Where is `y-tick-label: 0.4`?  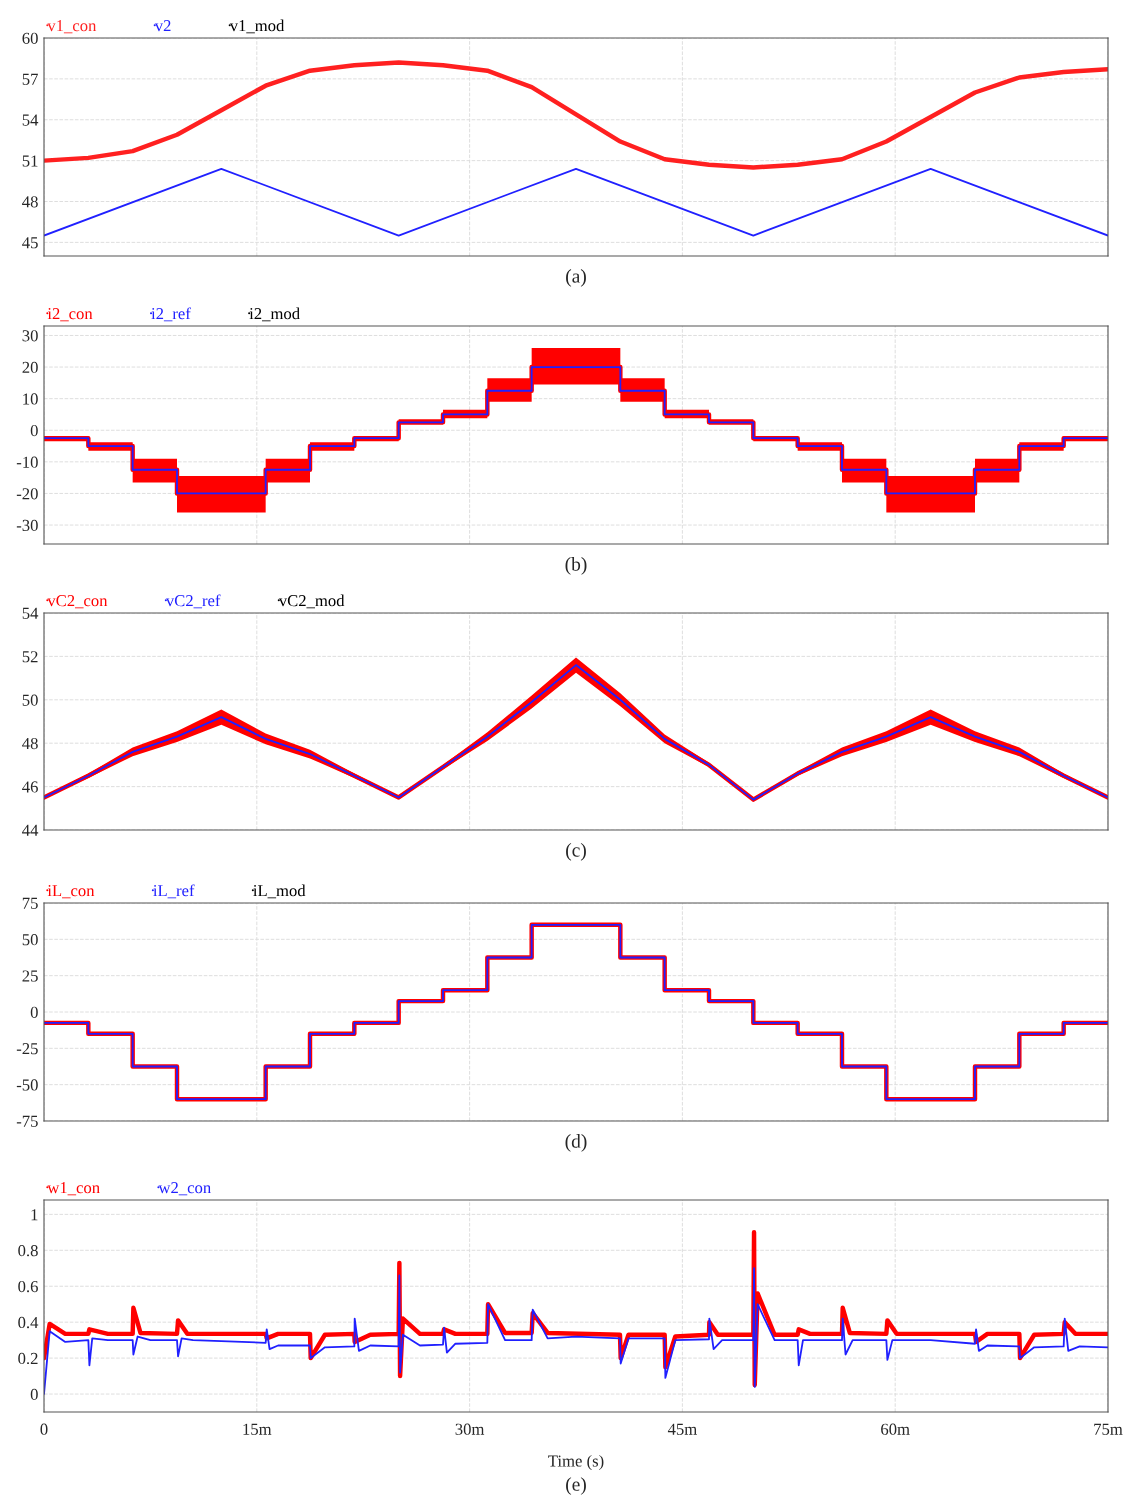
y-tick-label: 0.4 is located at coordinates (28, 1322).